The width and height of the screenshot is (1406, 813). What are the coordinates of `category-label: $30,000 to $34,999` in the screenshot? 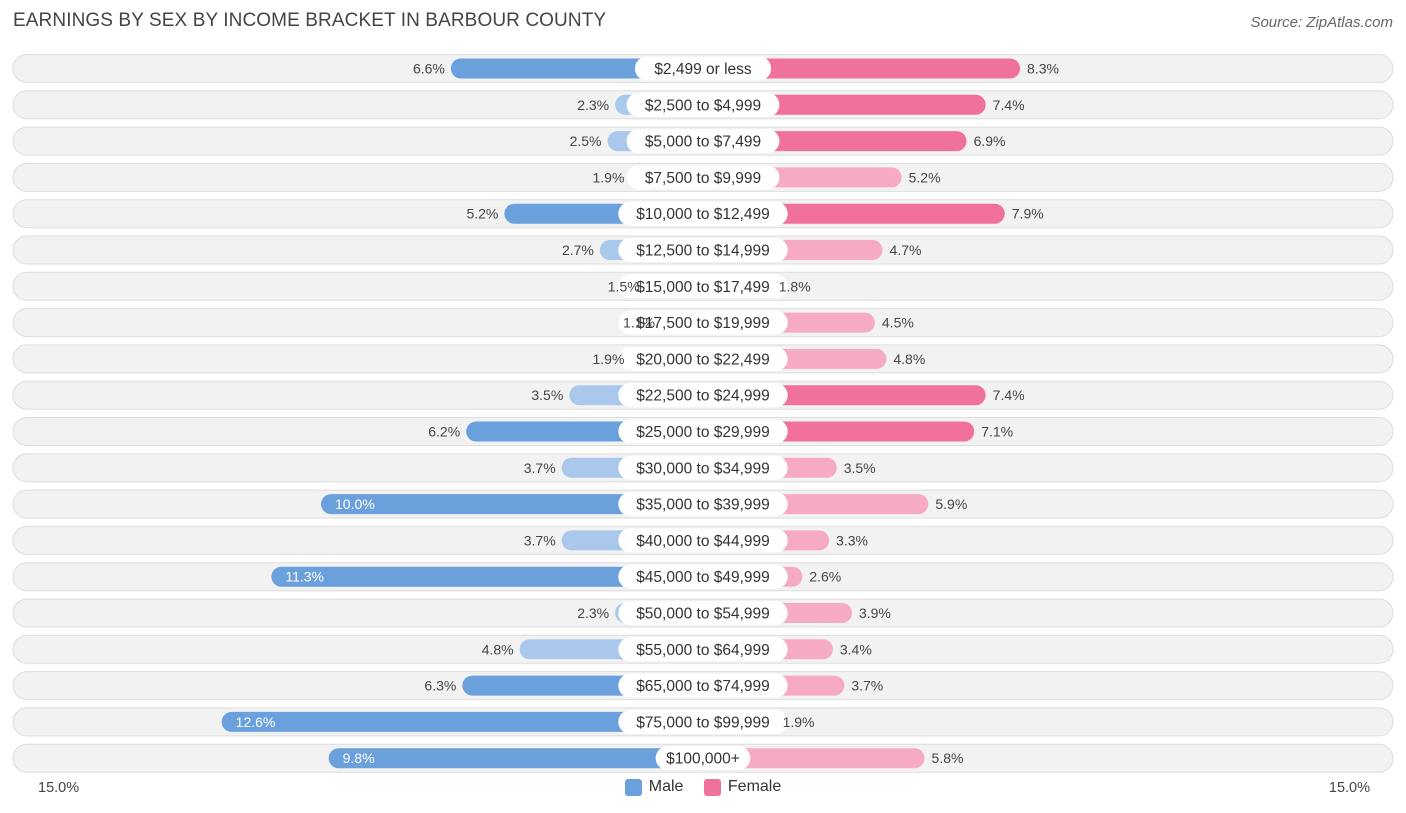 It's located at (703, 468).